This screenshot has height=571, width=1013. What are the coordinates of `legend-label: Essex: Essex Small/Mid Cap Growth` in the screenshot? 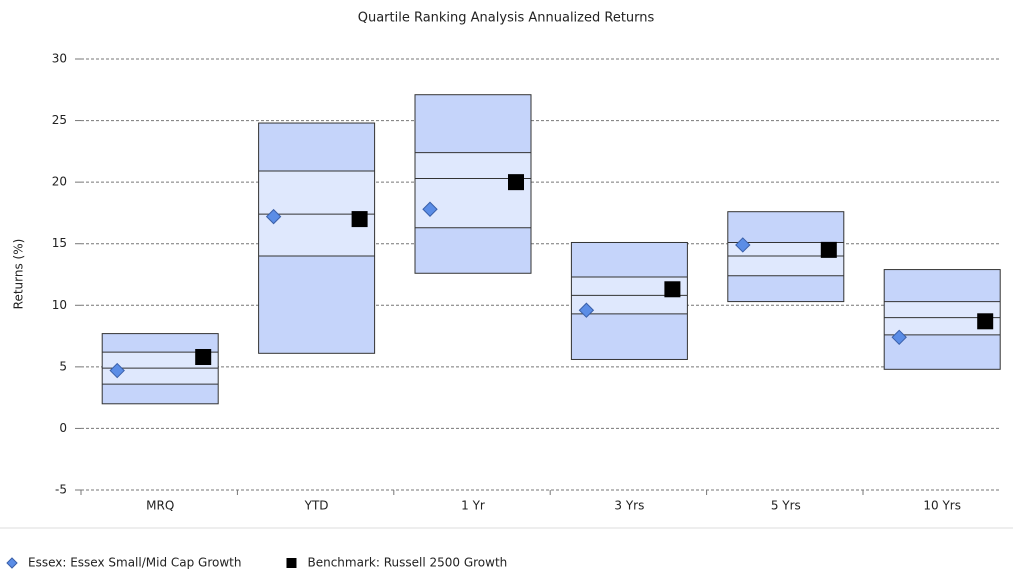 It's located at (134, 563).